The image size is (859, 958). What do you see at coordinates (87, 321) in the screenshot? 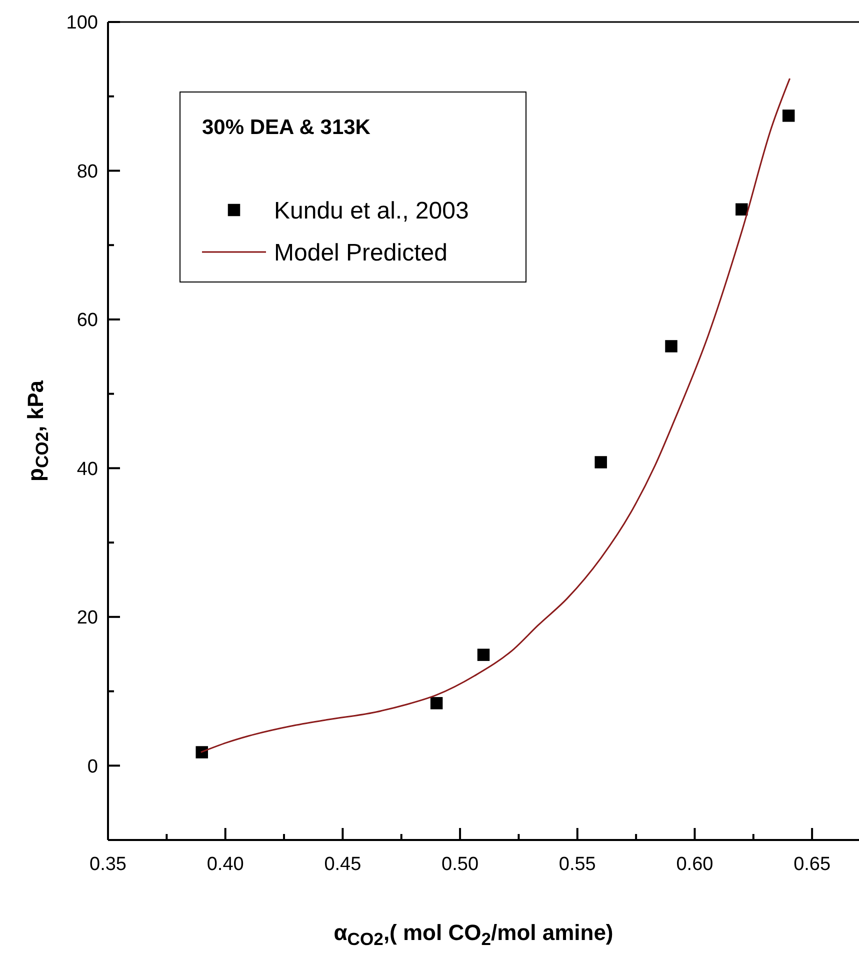
I see `y-tick-label: 60` at bounding box center [87, 321].